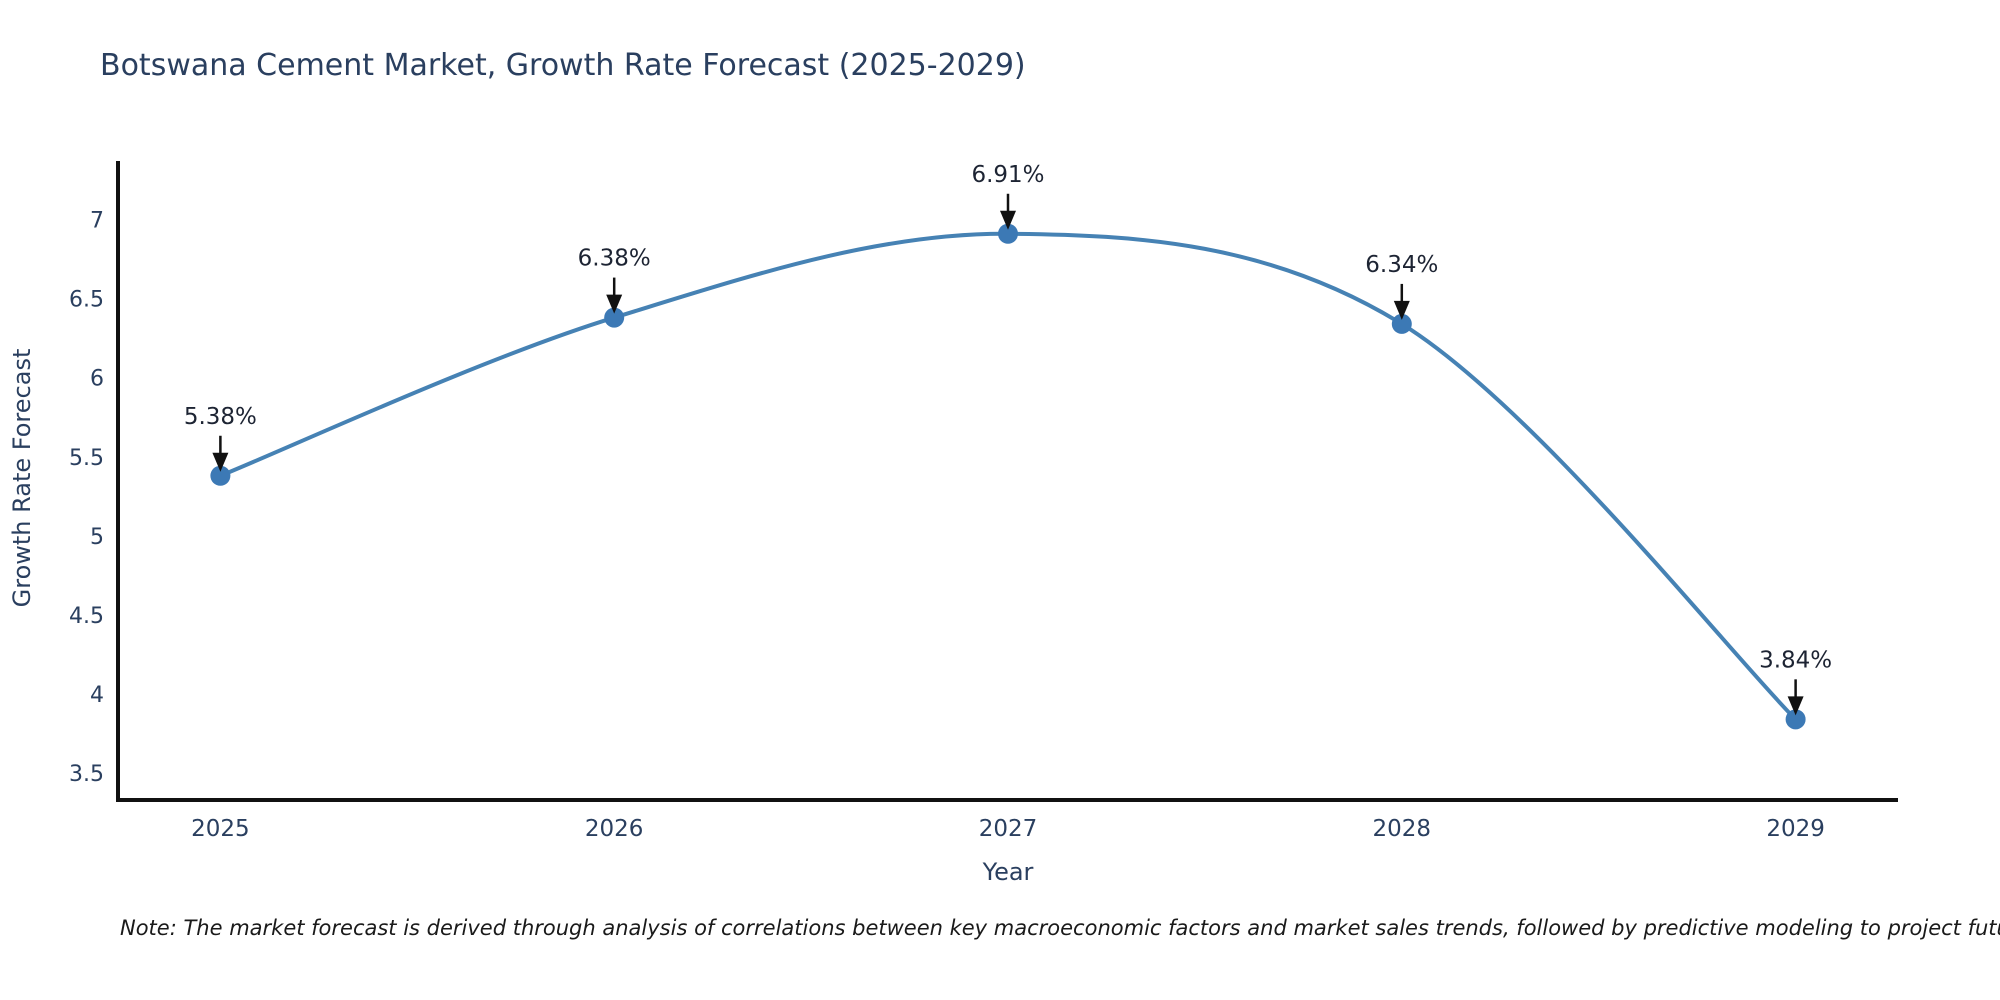 This screenshot has height=1000, width=2000. What do you see at coordinates (86, 458) in the screenshot?
I see `y-tick-label: 5.5` at bounding box center [86, 458].